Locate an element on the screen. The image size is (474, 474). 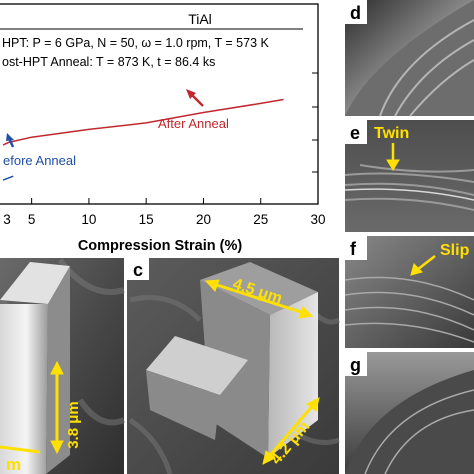
slip-arrow is located at coordinates (423, 265).